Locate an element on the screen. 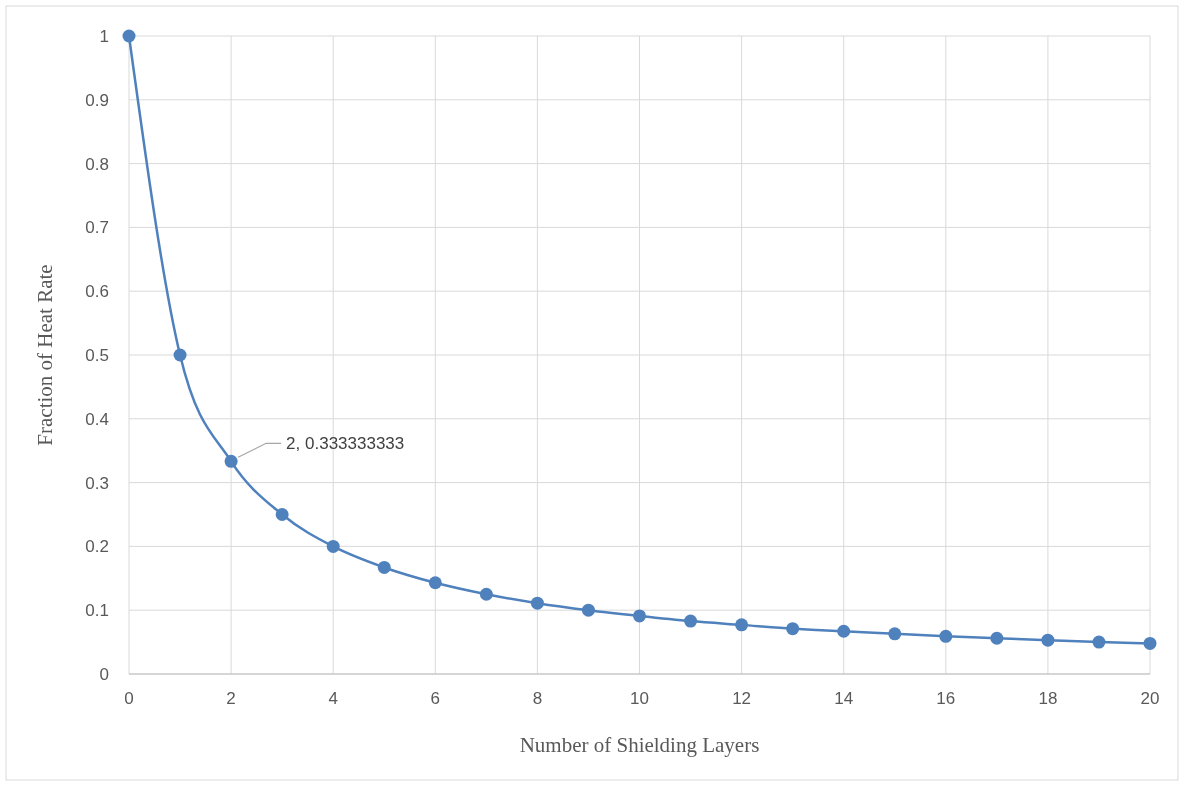 This screenshot has width=1184, height=786. x-tick-label: 8 is located at coordinates (537, 698).